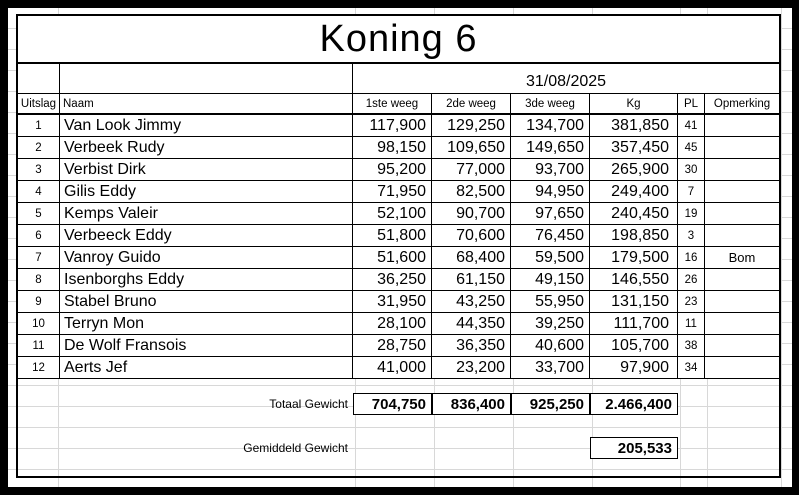 This screenshot has height=495, width=799. What do you see at coordinates (566, 79) in the screenshot?
I see `date-cell: 31/08/2025` at bounding box center [566, 79].